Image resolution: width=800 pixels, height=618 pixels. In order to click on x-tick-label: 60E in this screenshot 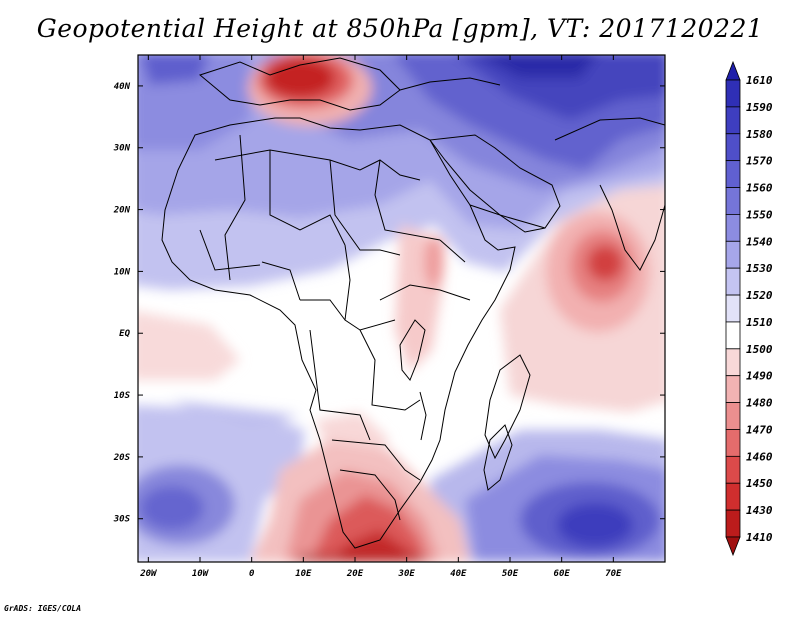, I will do `click(562, 574)`.